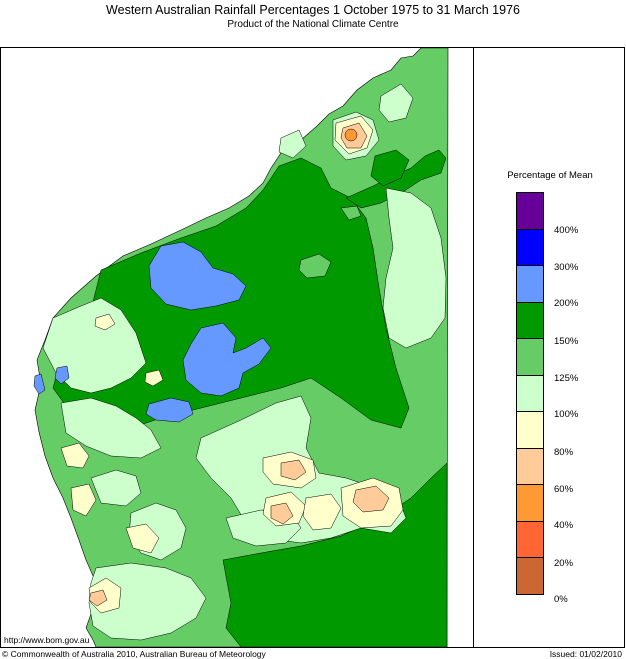  What do you see at coordinates (566, 378) in the screenshot?
I see `legend-label: 125%` at bounding box center [566, 378].